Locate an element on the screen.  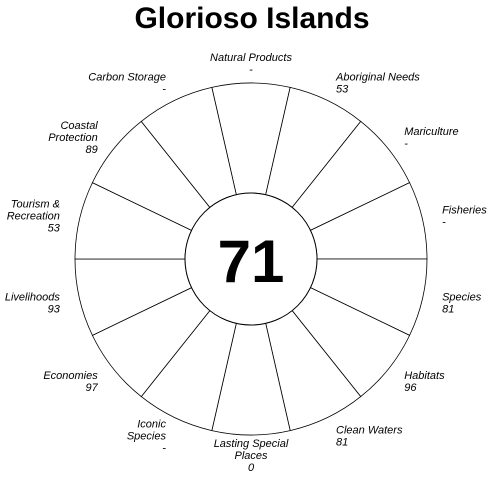
petal-label-lasting-special-places: Places is located at coordinates (251, 456).